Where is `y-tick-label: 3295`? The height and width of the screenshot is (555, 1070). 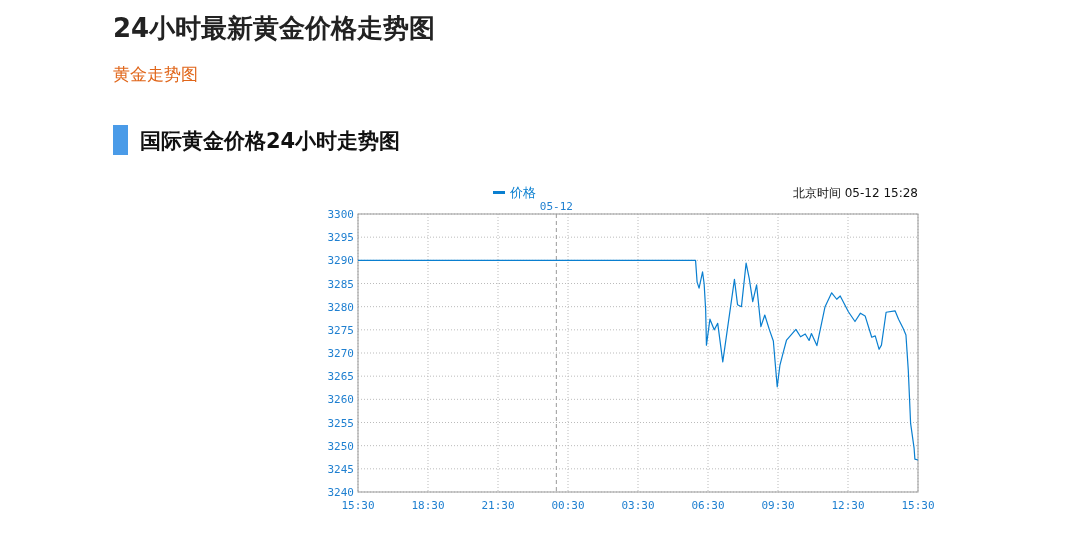 y-tick-label: 3295 is located at coordinates (340, 238).